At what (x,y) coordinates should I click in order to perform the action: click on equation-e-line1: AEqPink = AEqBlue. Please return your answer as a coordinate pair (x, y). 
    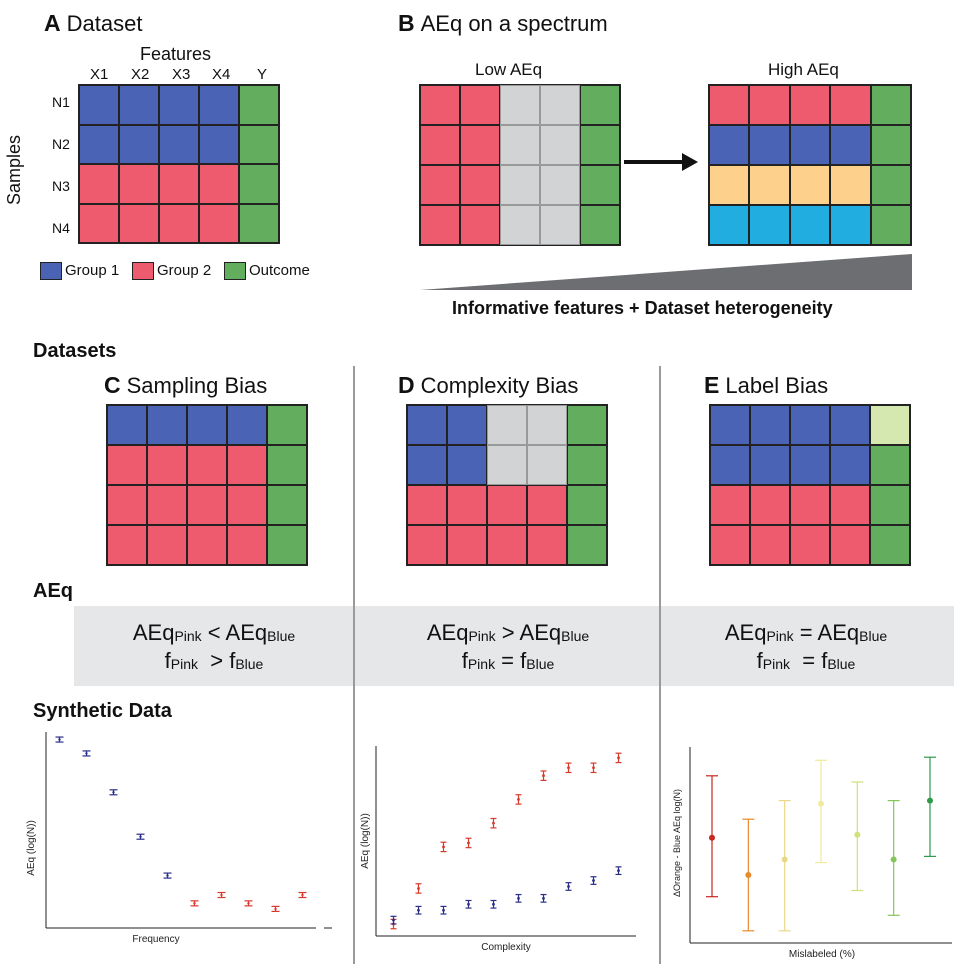
    Looking at the image, I should click on (806, 632).